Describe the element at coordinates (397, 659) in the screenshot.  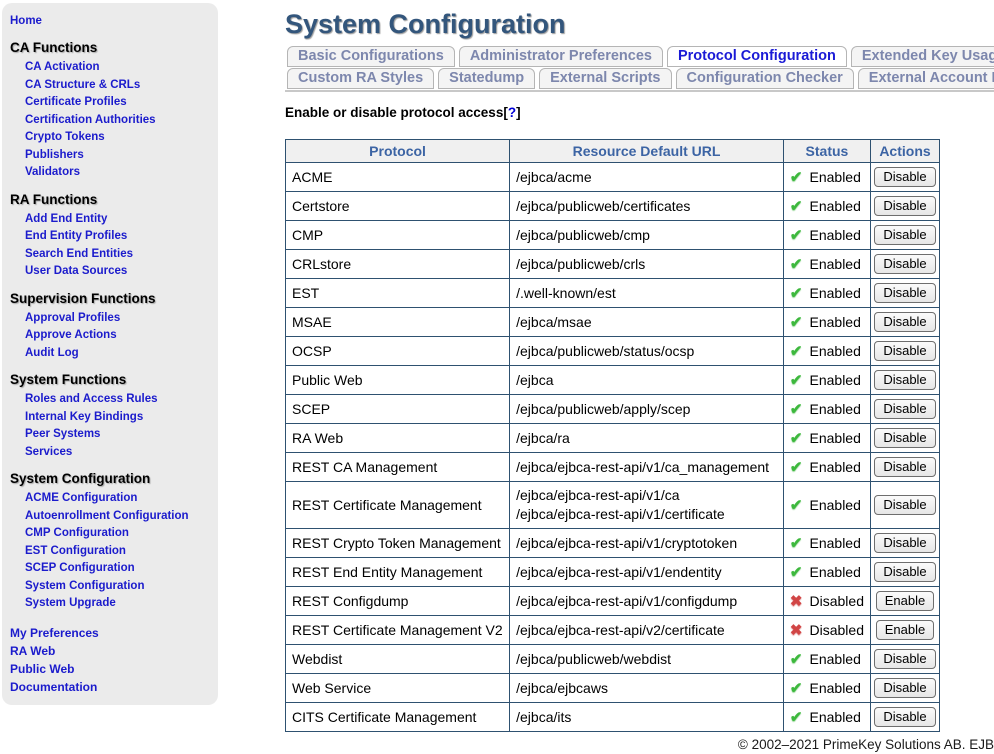
I see `protocol-cell: Webdist` at that location.